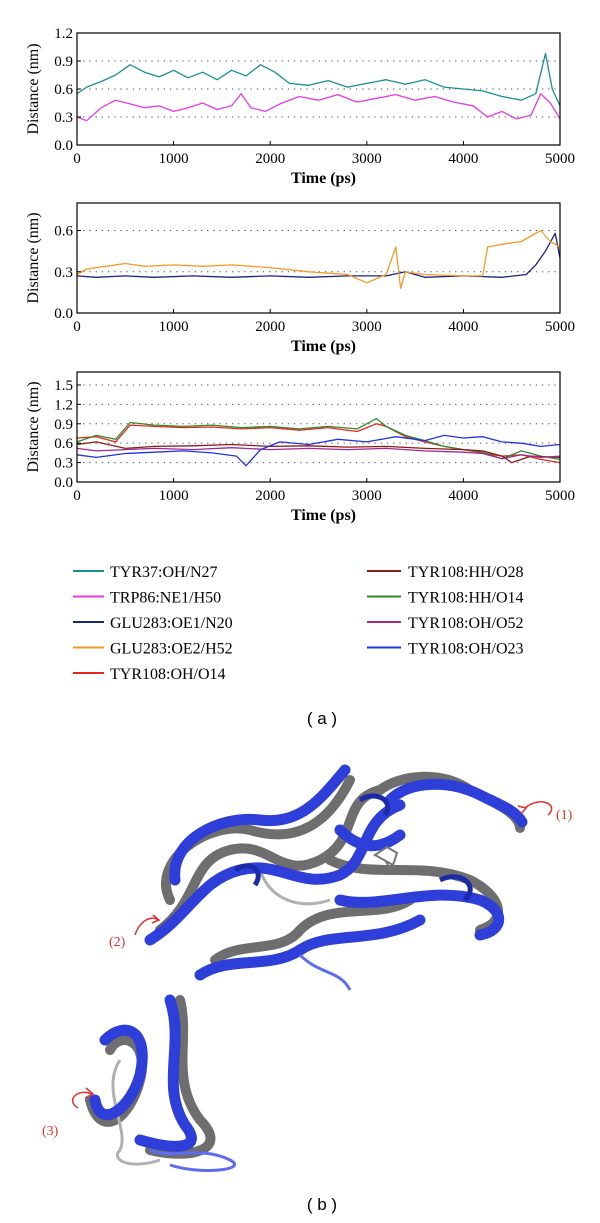  Describe the element at coordinates (466, 623) in the screenshot. I see `legend-label: TYR108:OH/O52` at that location.